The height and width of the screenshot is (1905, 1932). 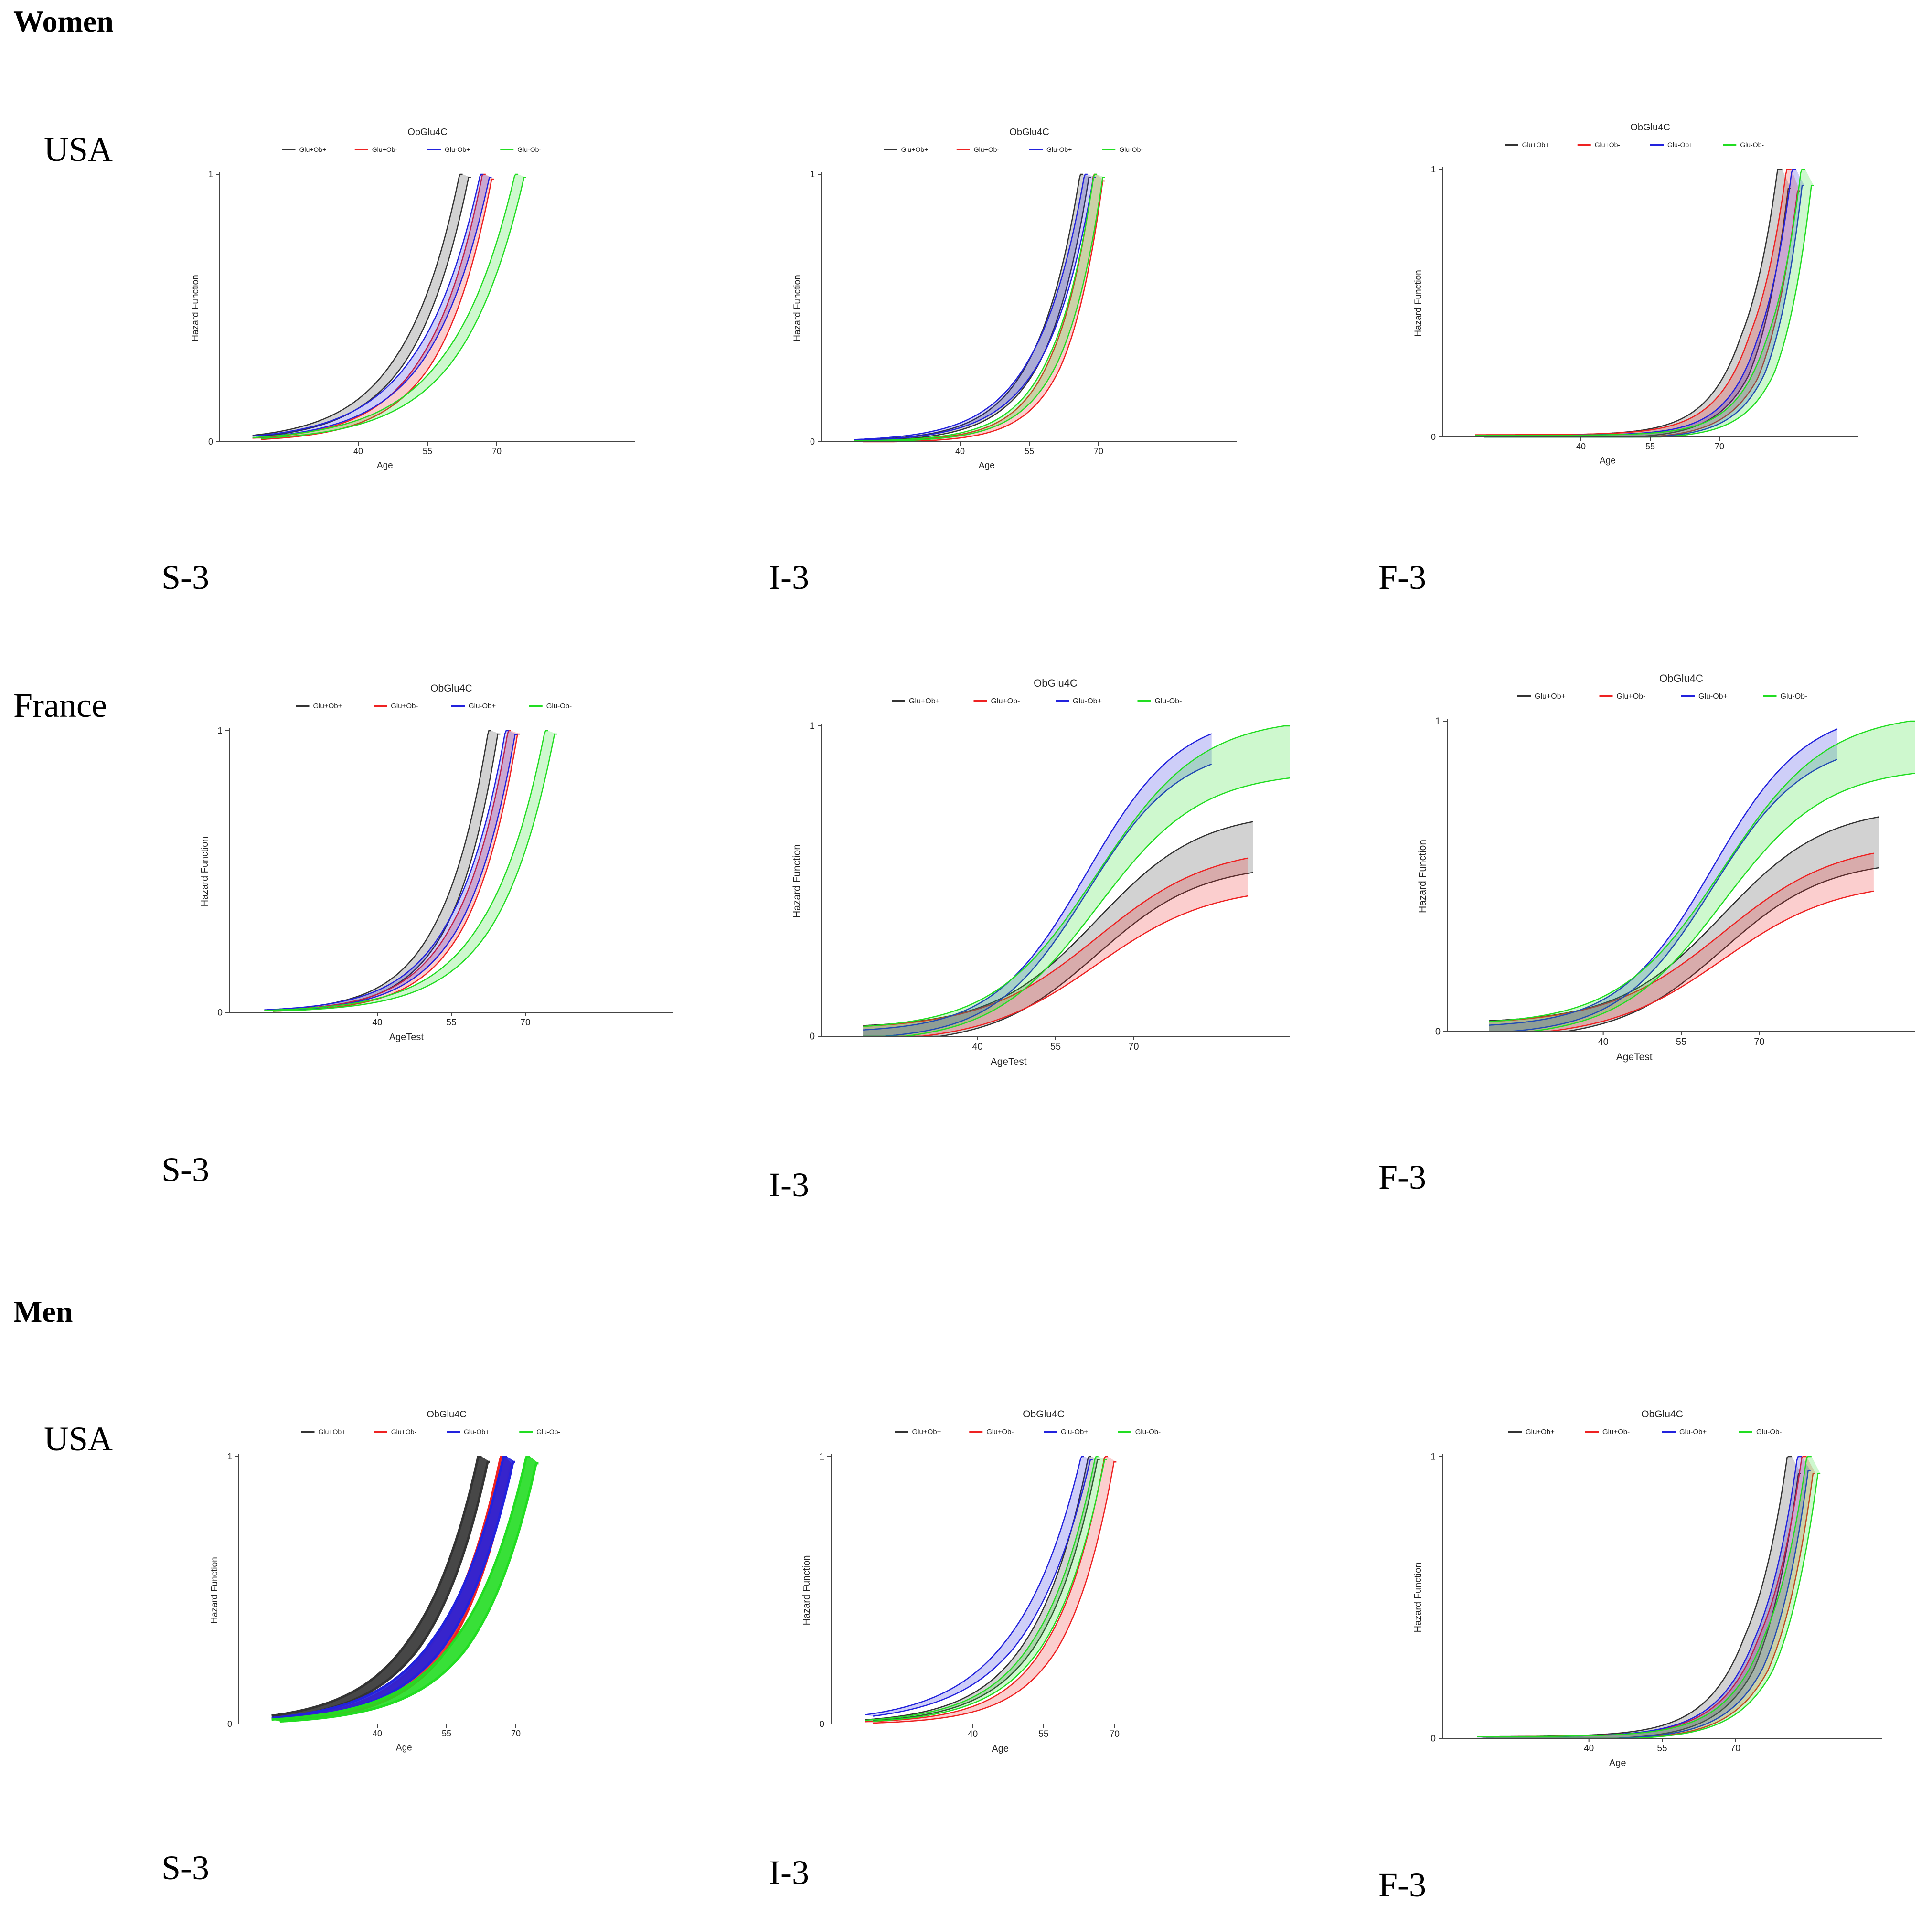 What do you see at coordinates (1402, 1885) in the screenshot?
I see `panel-label: F-3` at bounding box center [1402, 1885].